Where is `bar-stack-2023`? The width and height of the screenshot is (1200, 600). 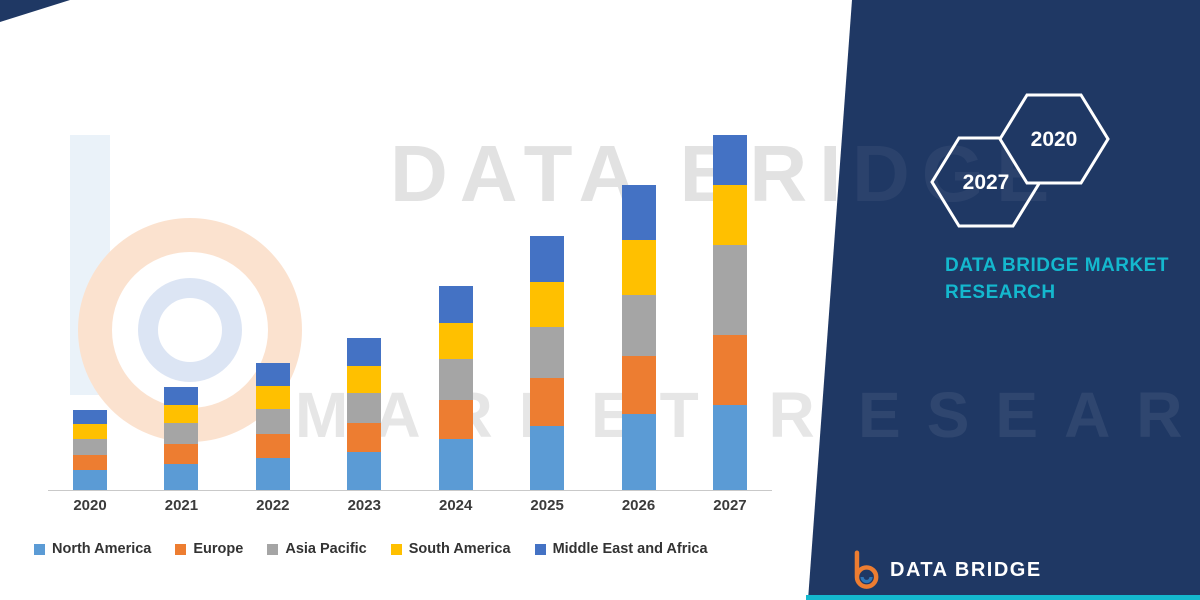 bar-stack-2023 is located at coordinates (364, 414).